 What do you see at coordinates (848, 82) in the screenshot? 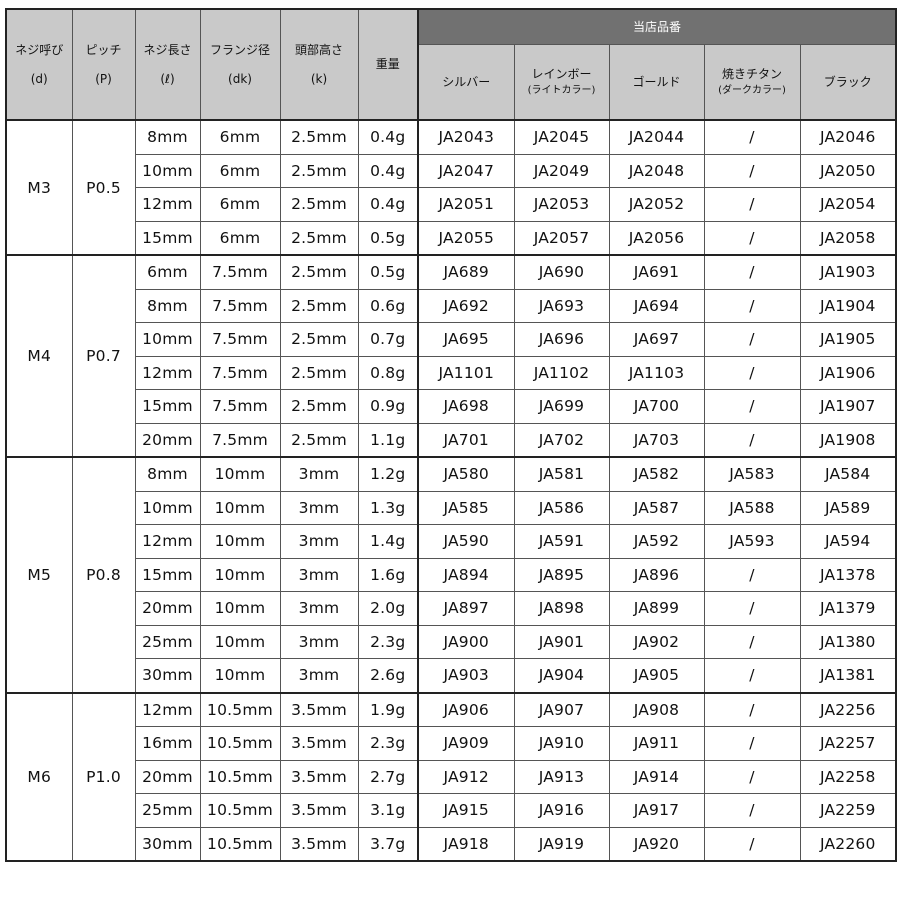
I see `color-header: ブラック` at bounding box center [848, 82].